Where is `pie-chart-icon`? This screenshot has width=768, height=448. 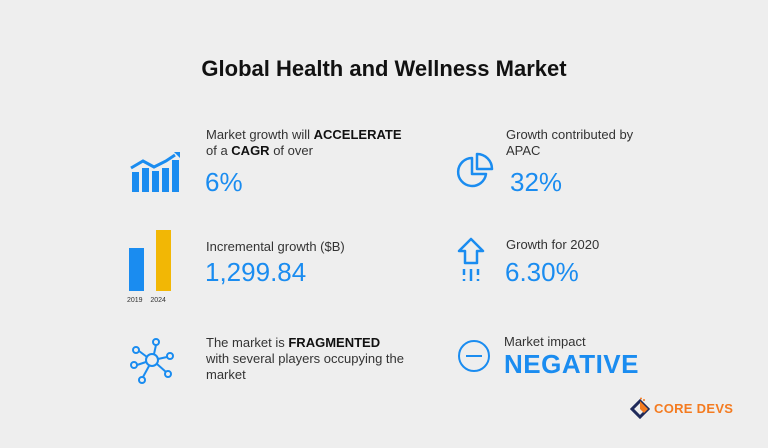
pie-chart-icon is located at coordinates (475, 170).